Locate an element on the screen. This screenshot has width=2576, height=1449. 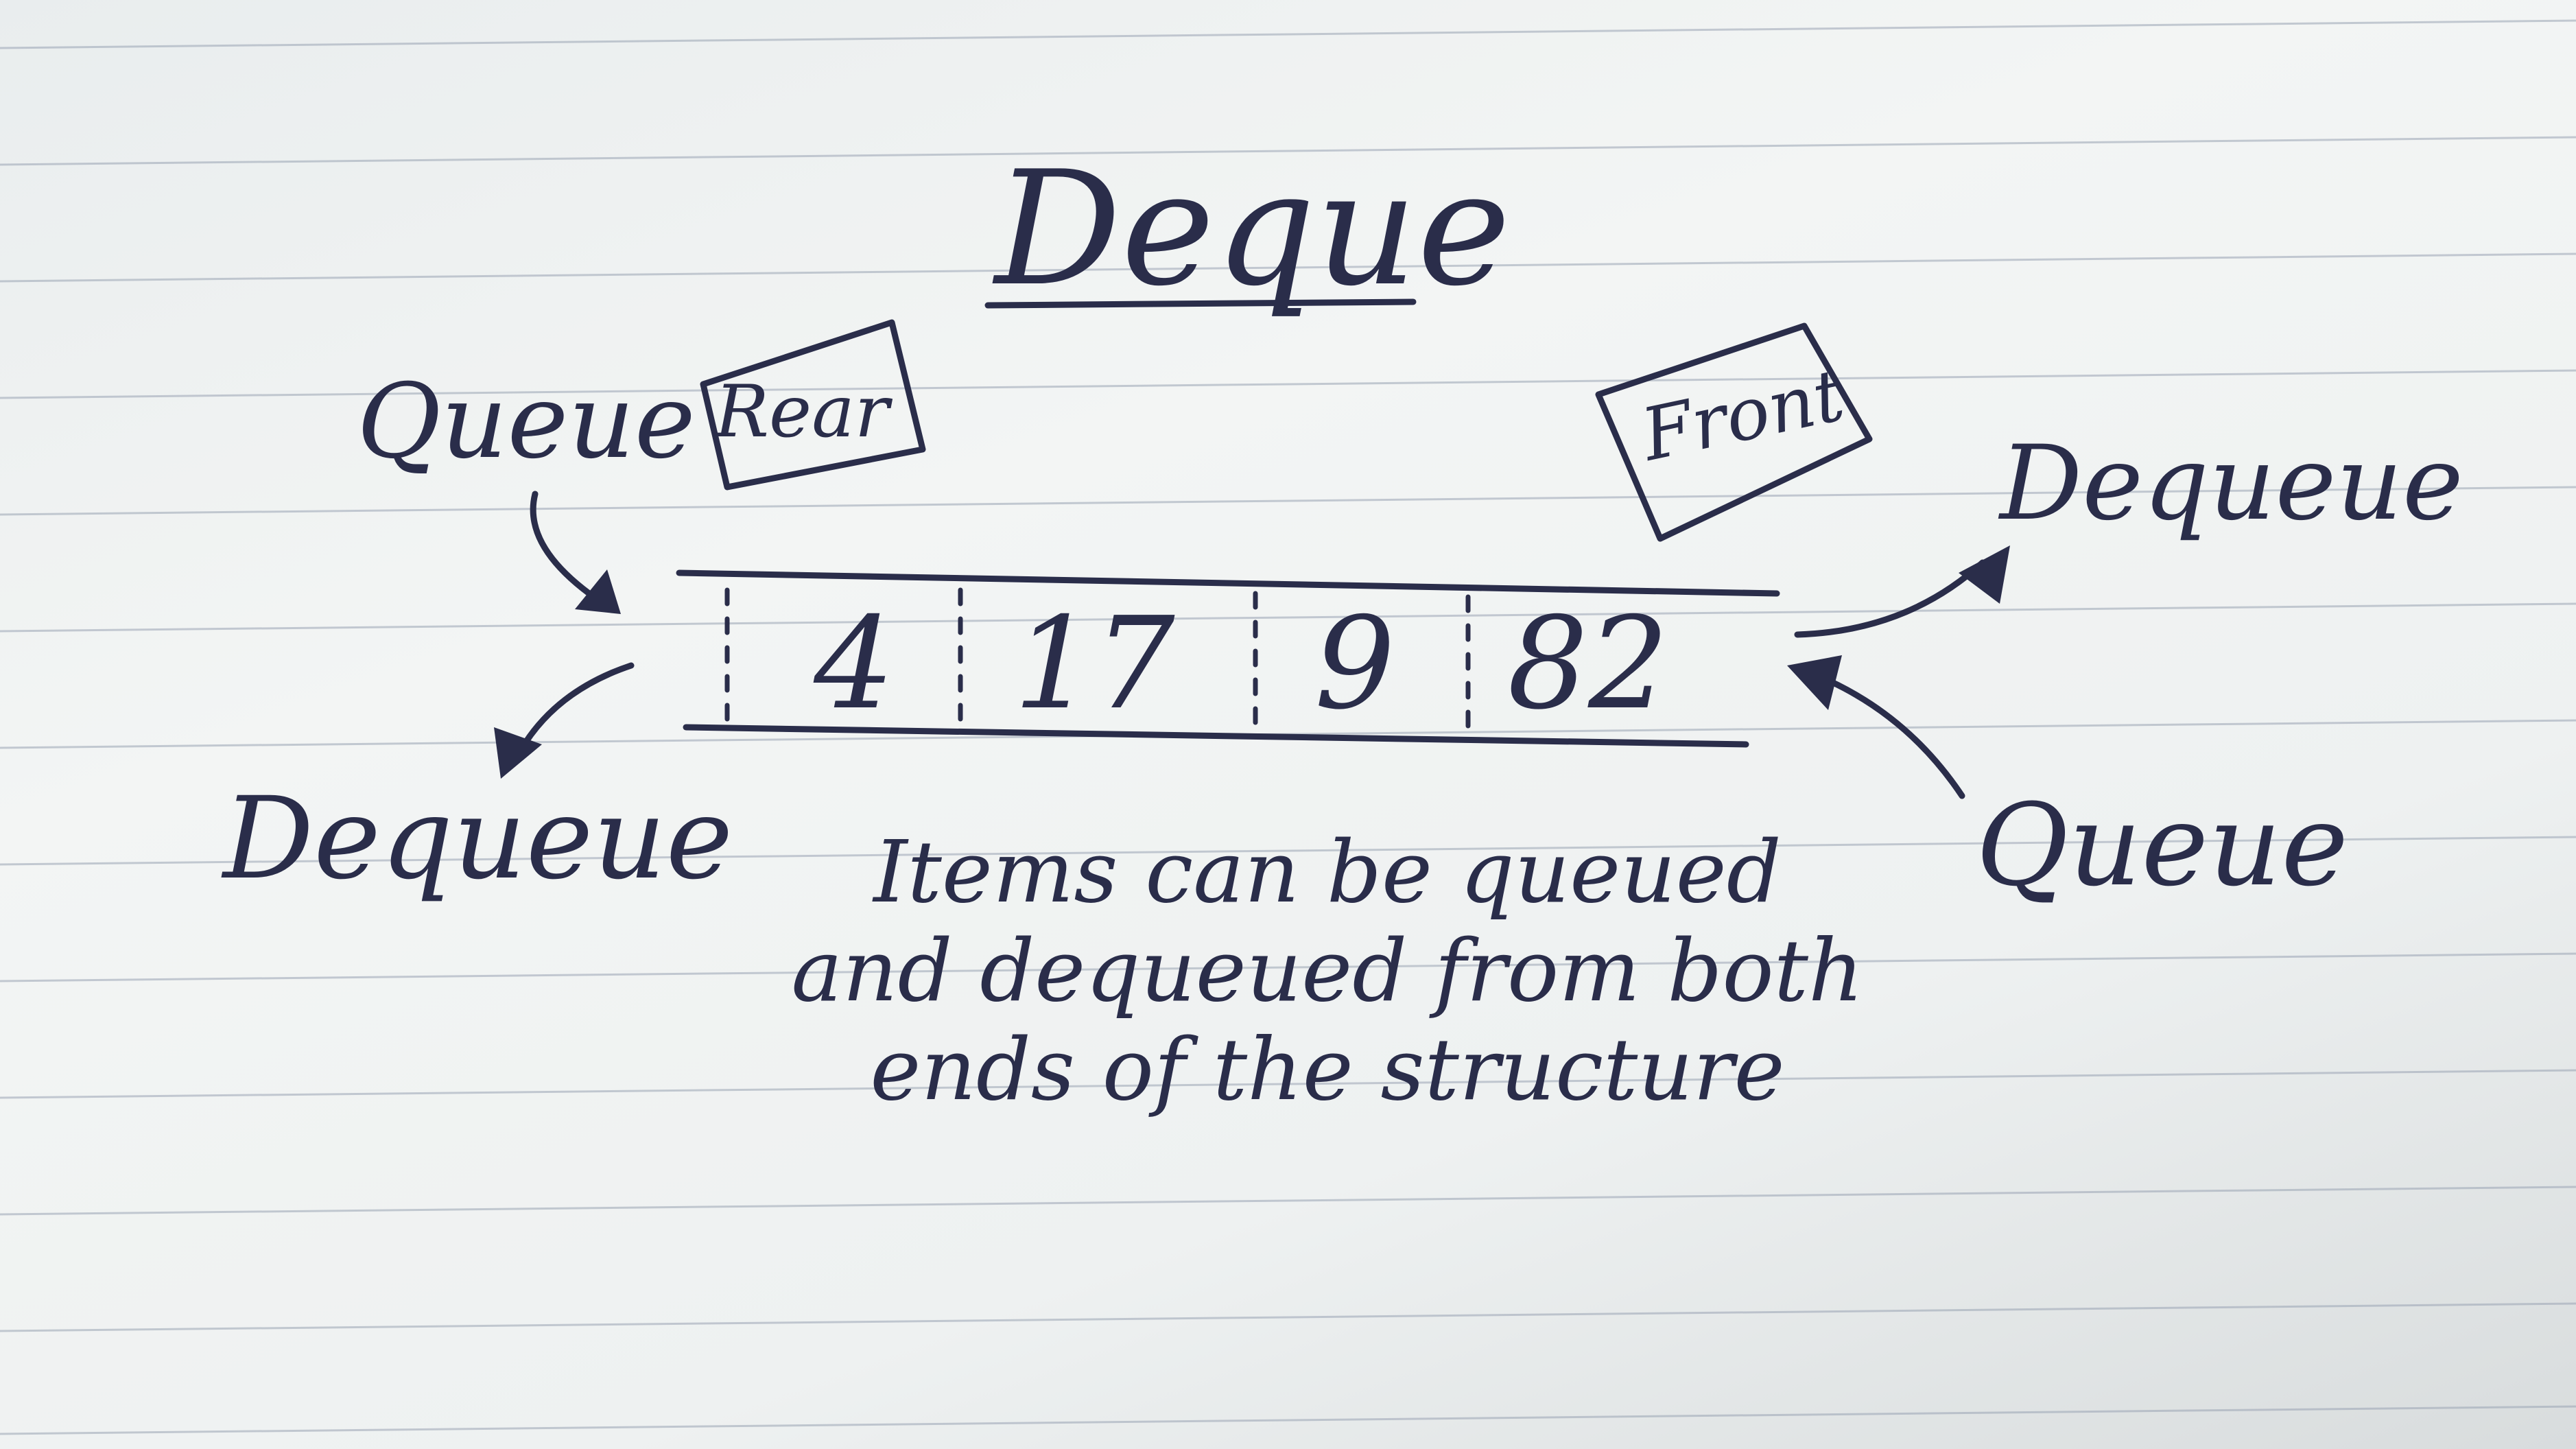
deque-cell-value: 4 is located at coordinates (854, 663).